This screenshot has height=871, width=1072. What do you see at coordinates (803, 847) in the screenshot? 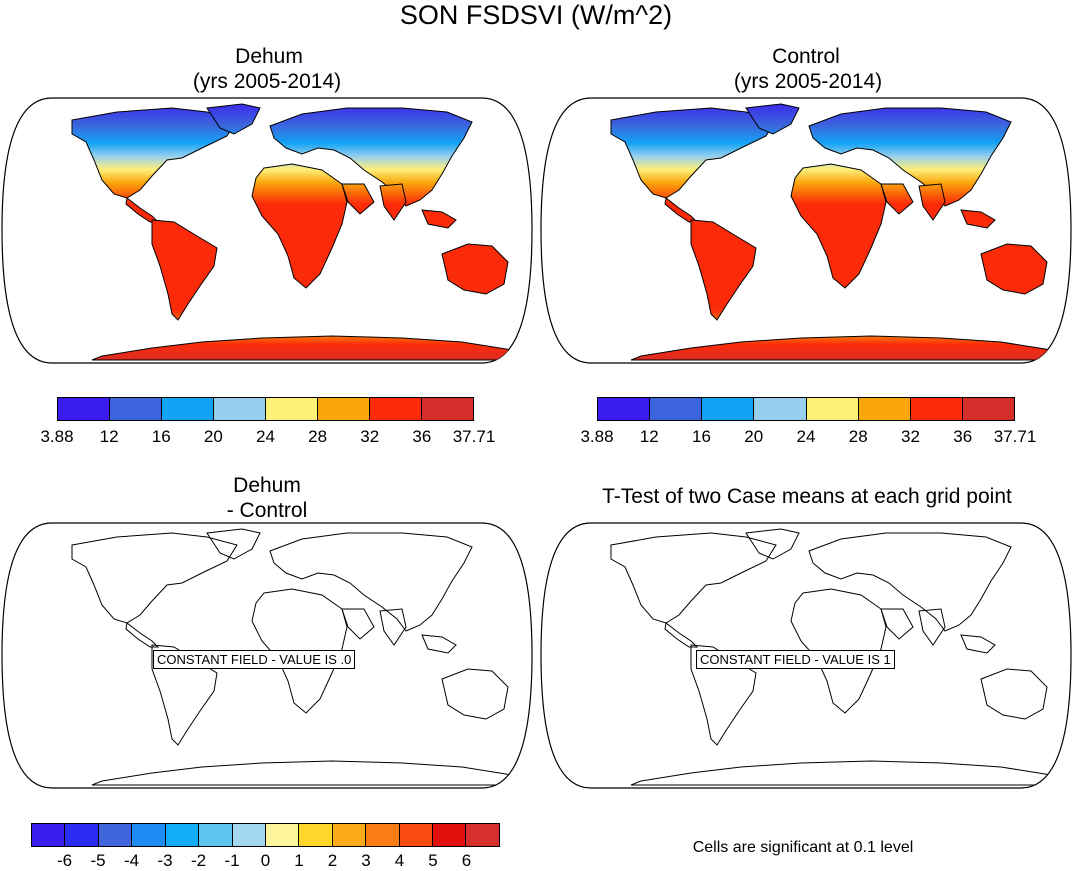
I see `significance-note: Cells are significant at 0.1 level` at bounding box center [803, 847].